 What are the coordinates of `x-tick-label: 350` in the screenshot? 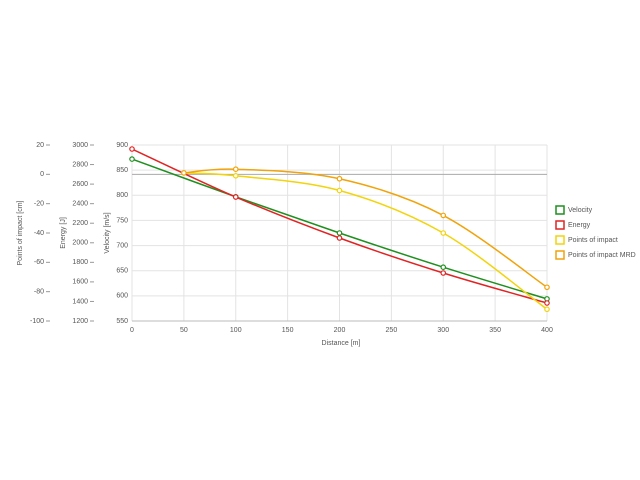 It's located at (495, 330).